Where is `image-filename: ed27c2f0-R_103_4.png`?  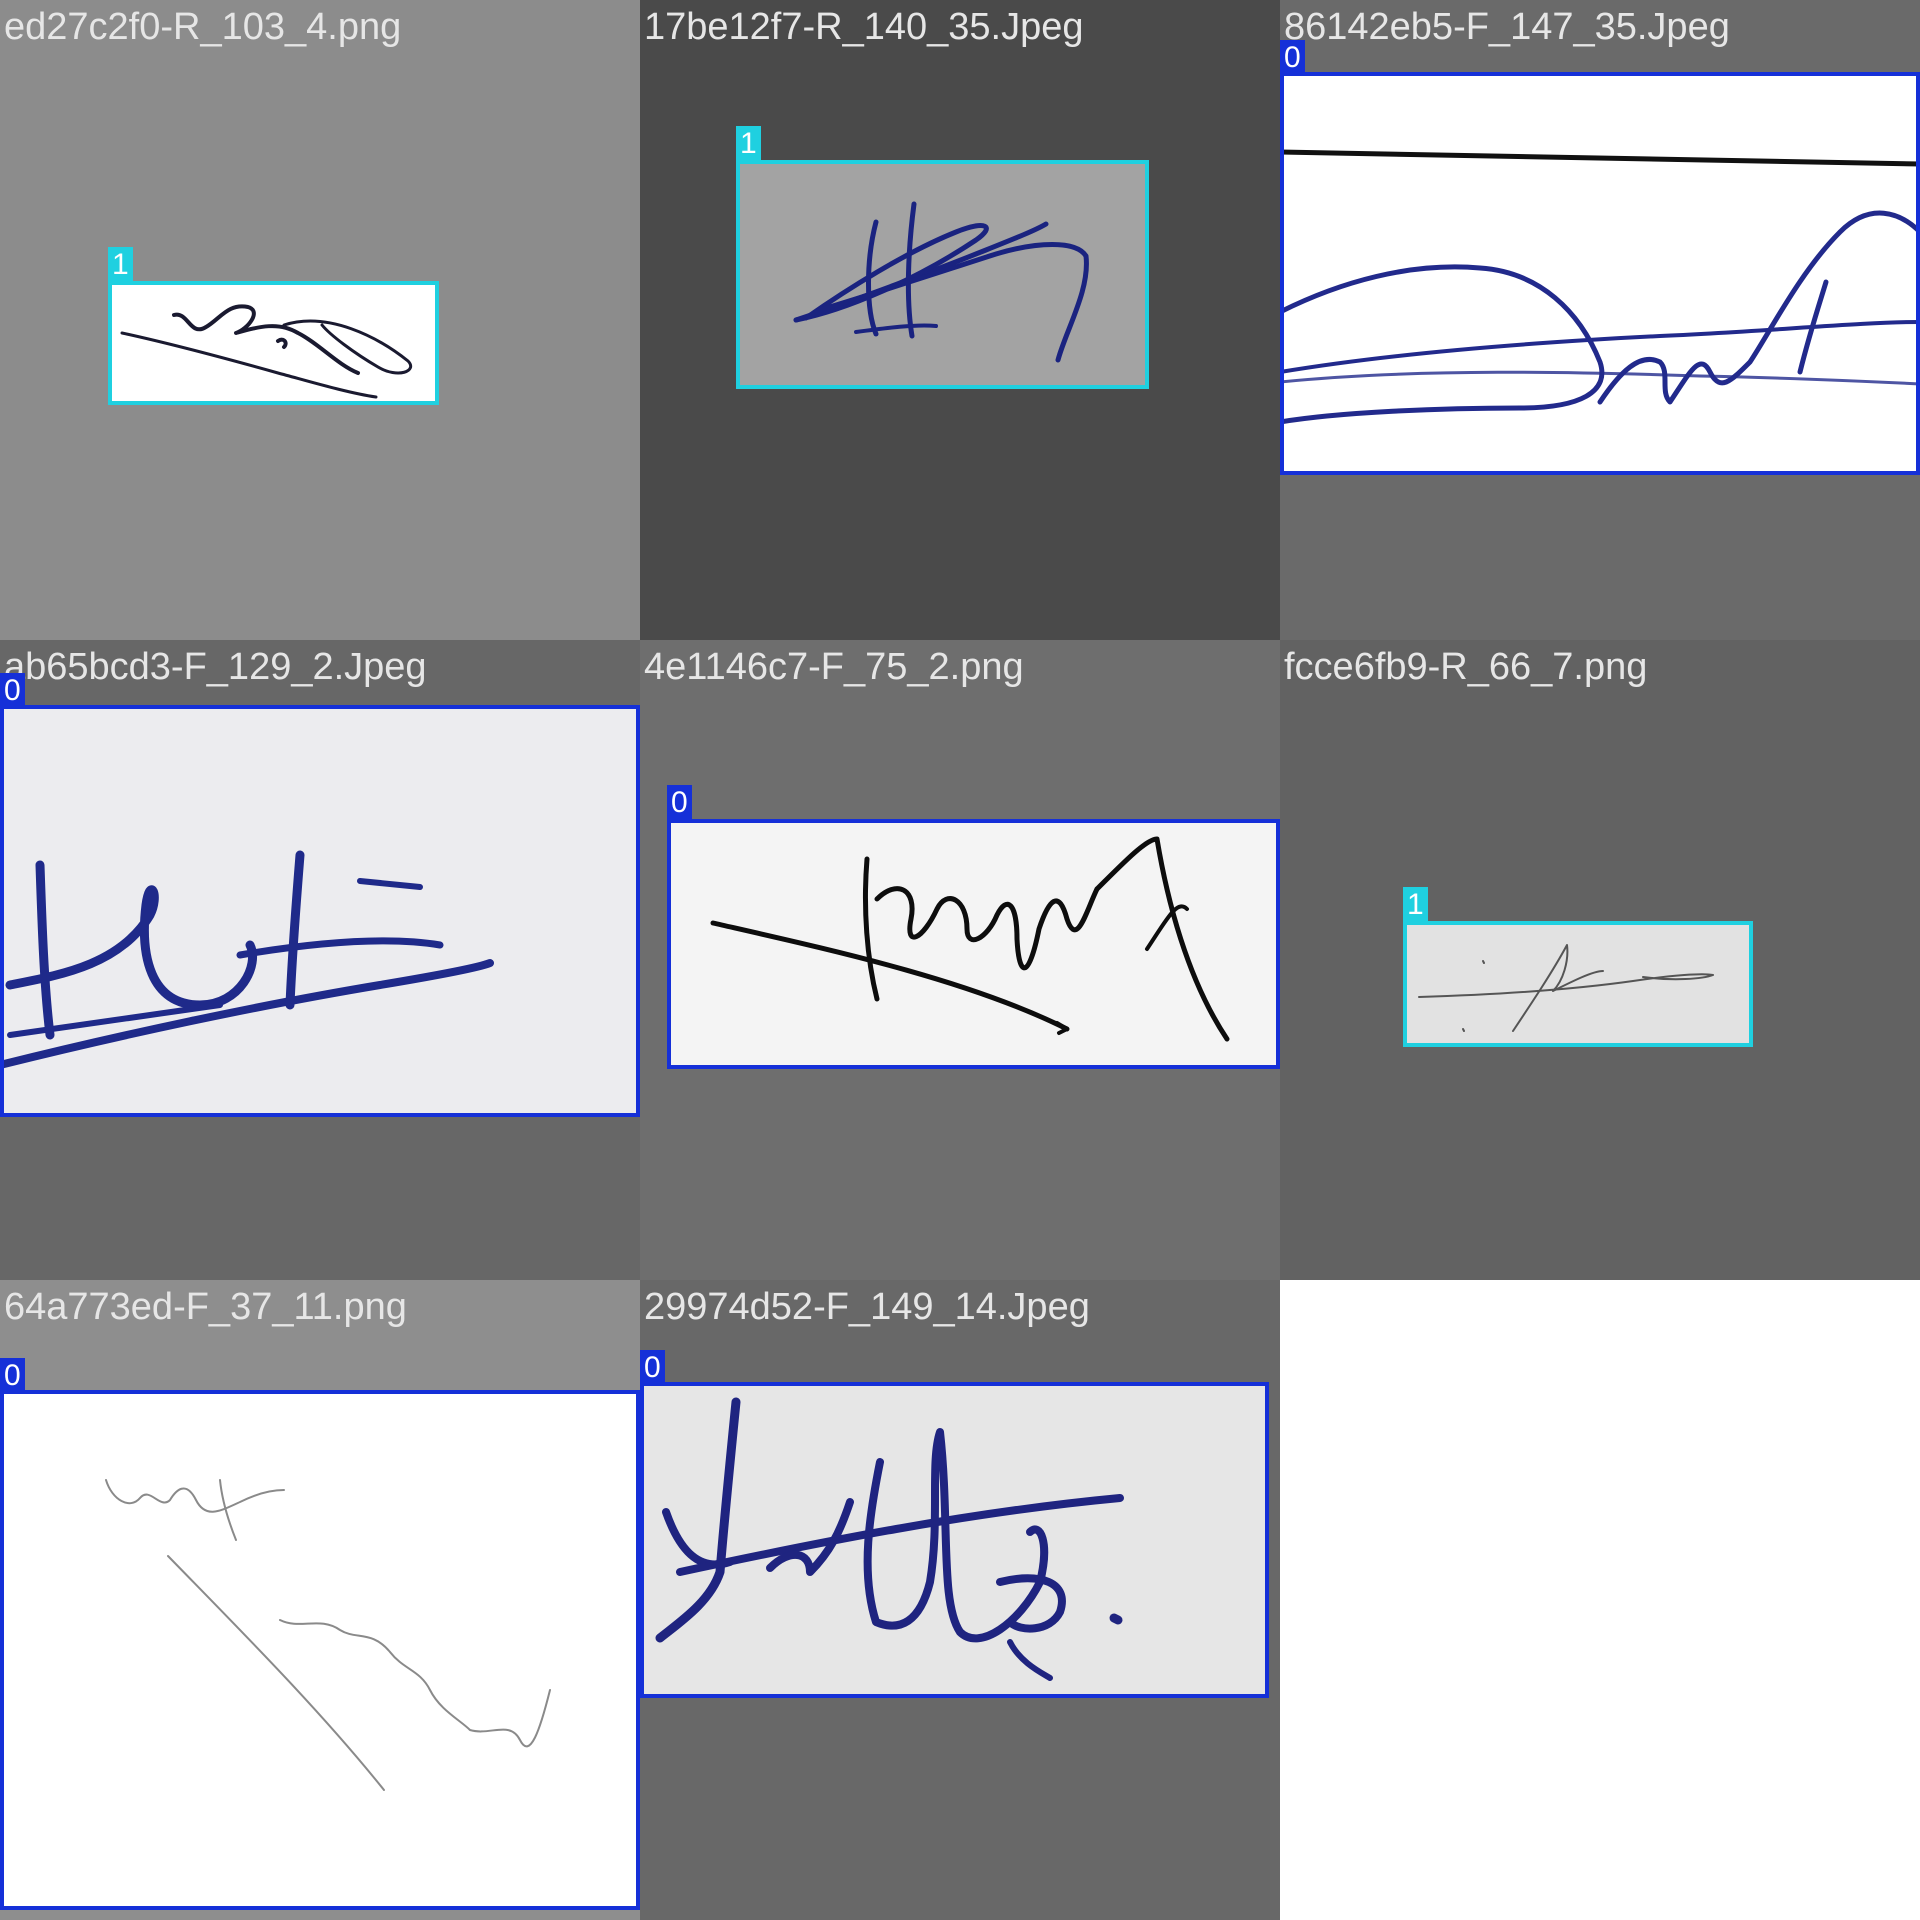 image-filename: ed27c2f0-R_103_4.png is located at coordinates (203, 27).